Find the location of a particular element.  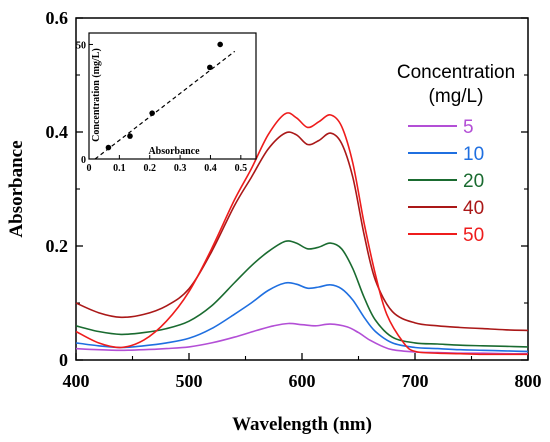

x-tick-label: 600 is located at coordinates (302, 381).